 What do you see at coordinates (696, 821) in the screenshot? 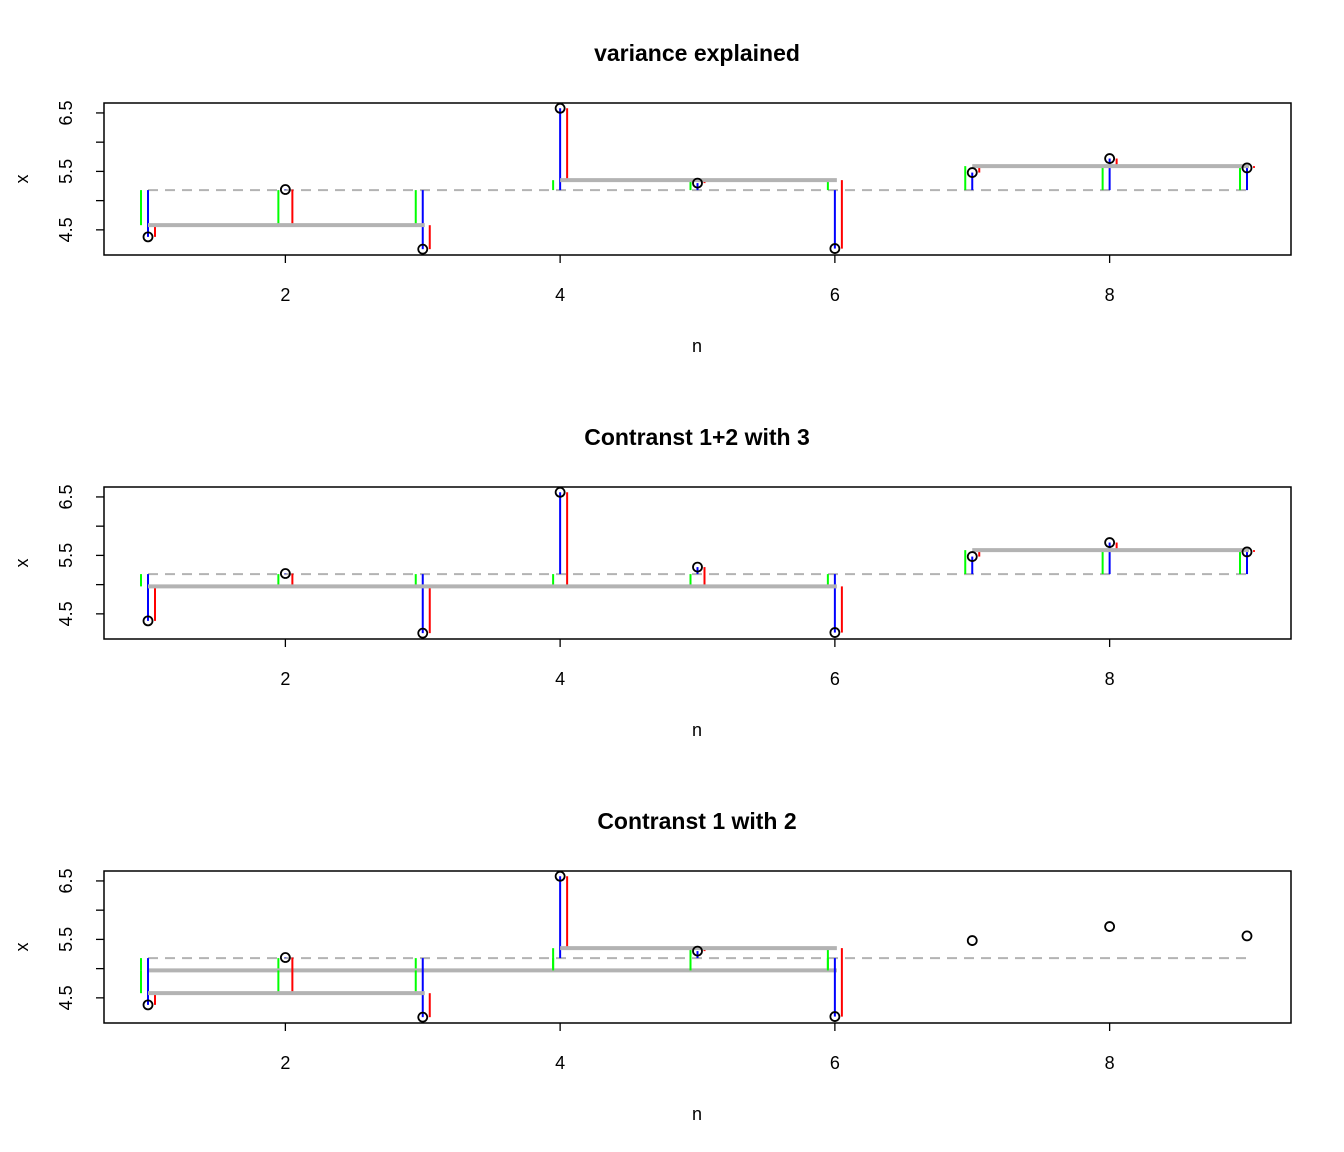
I see `chart-title: Contranst 1 with 2` at bounding box center [696, 821].